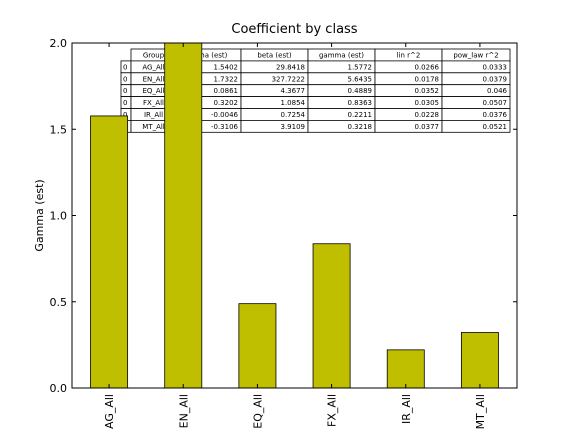  What do you see at coordinates (153, 103) in the screenshot?
I see `table-cell-text: FX_All` at bounding box center [153, 103].